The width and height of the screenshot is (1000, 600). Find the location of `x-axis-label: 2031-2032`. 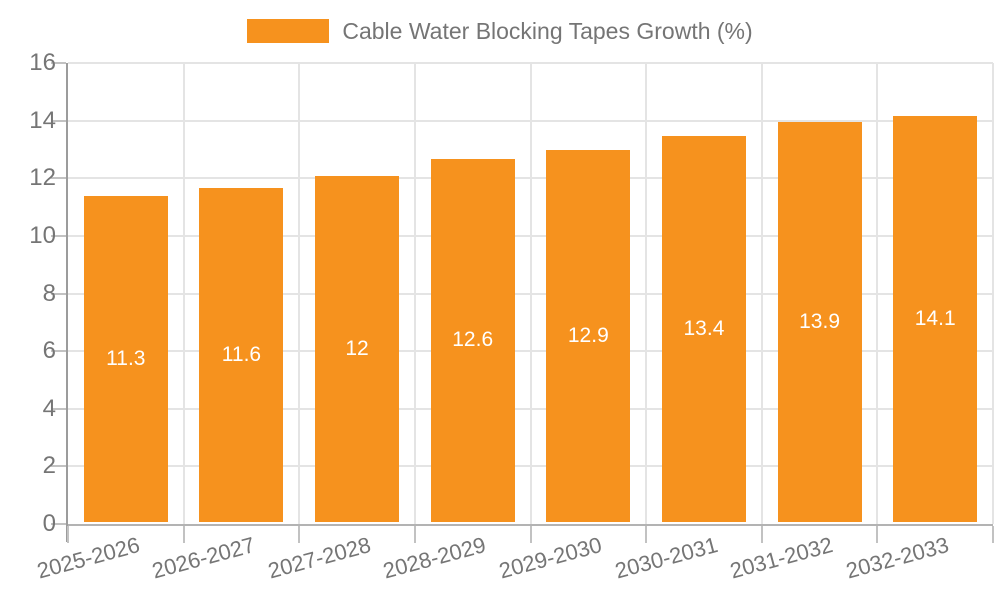

x-axis-label: 2031-2032 is located at coordinates (781, 558).